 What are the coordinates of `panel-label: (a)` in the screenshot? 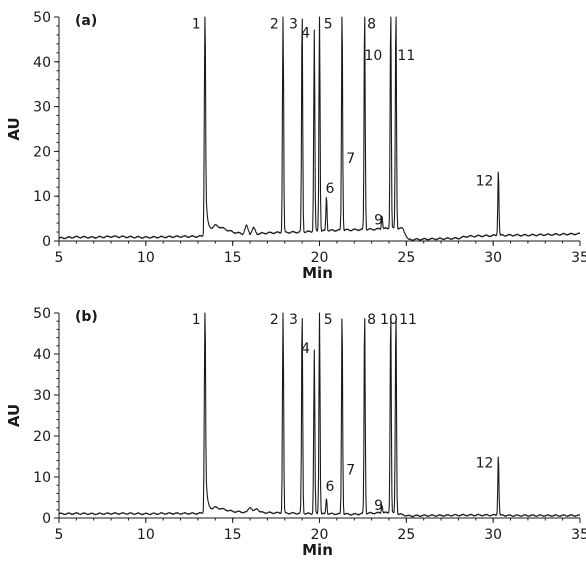 It's located at (86, 21).